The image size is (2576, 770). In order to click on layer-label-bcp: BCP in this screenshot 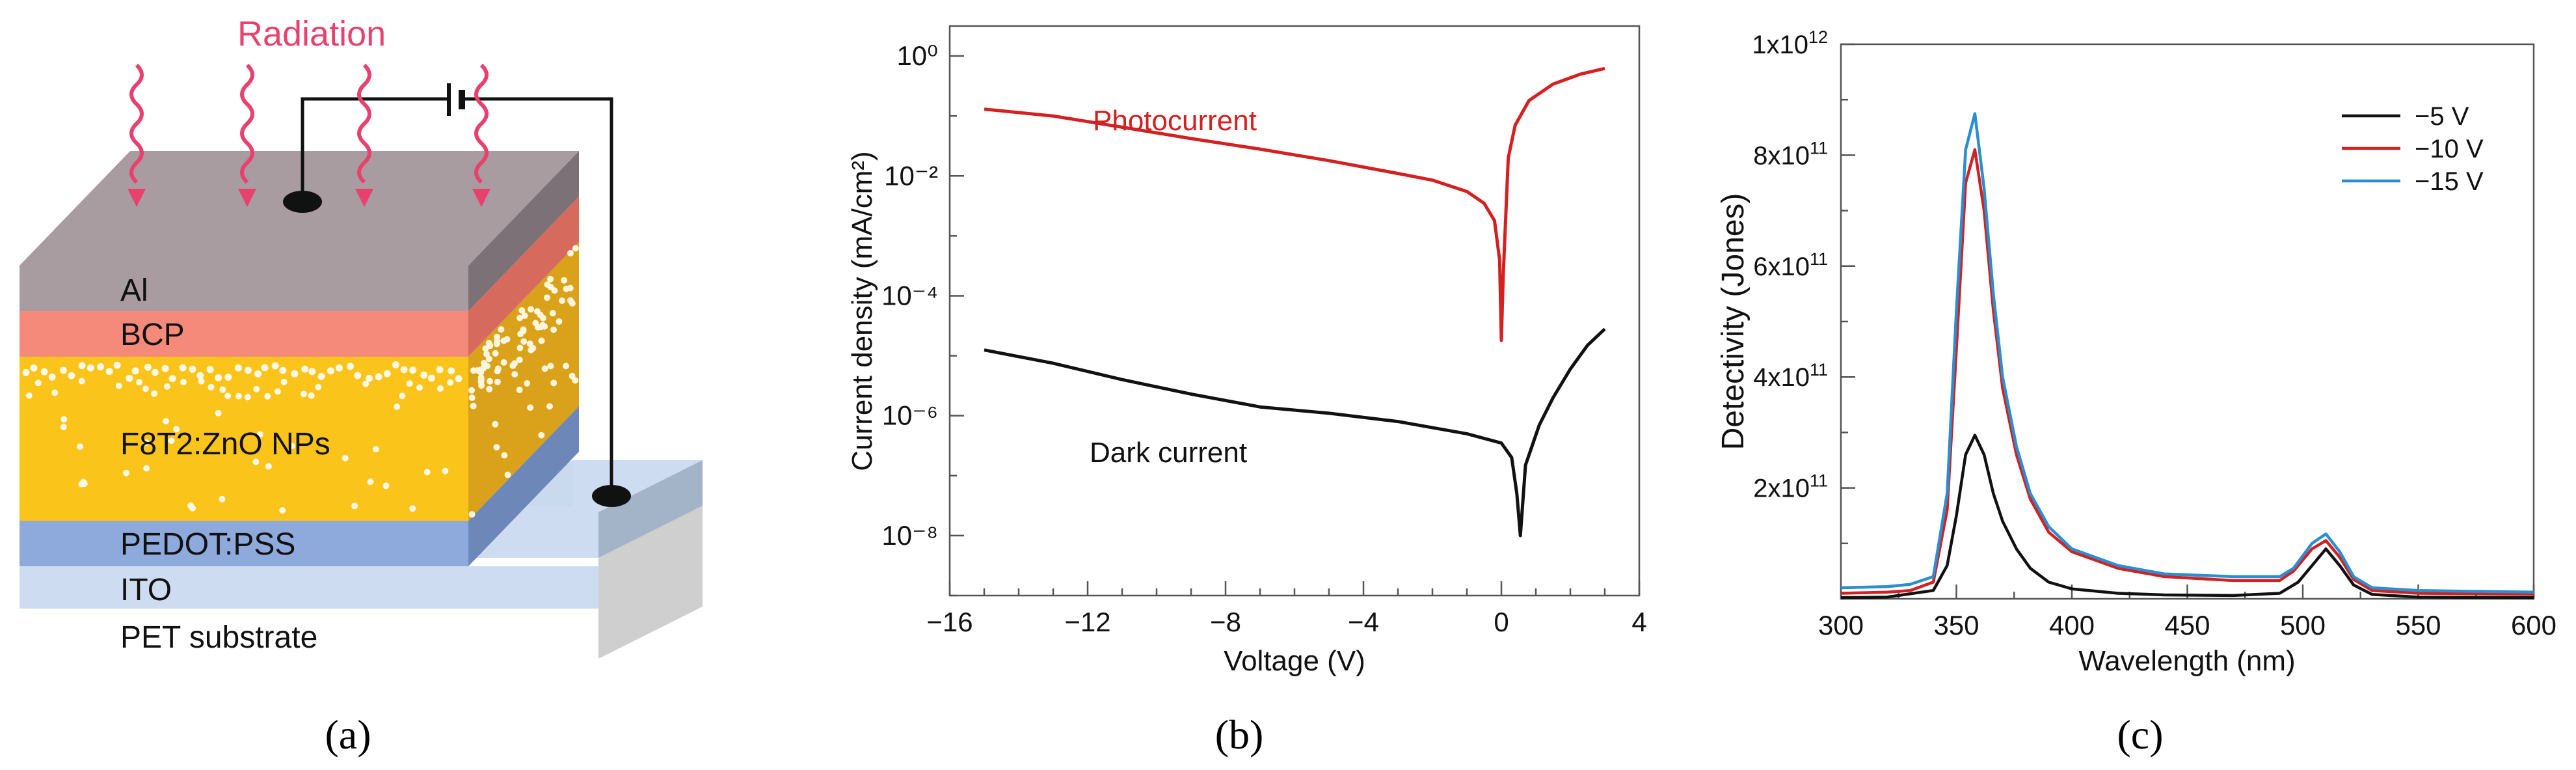, I will do `click(152, 335)`.